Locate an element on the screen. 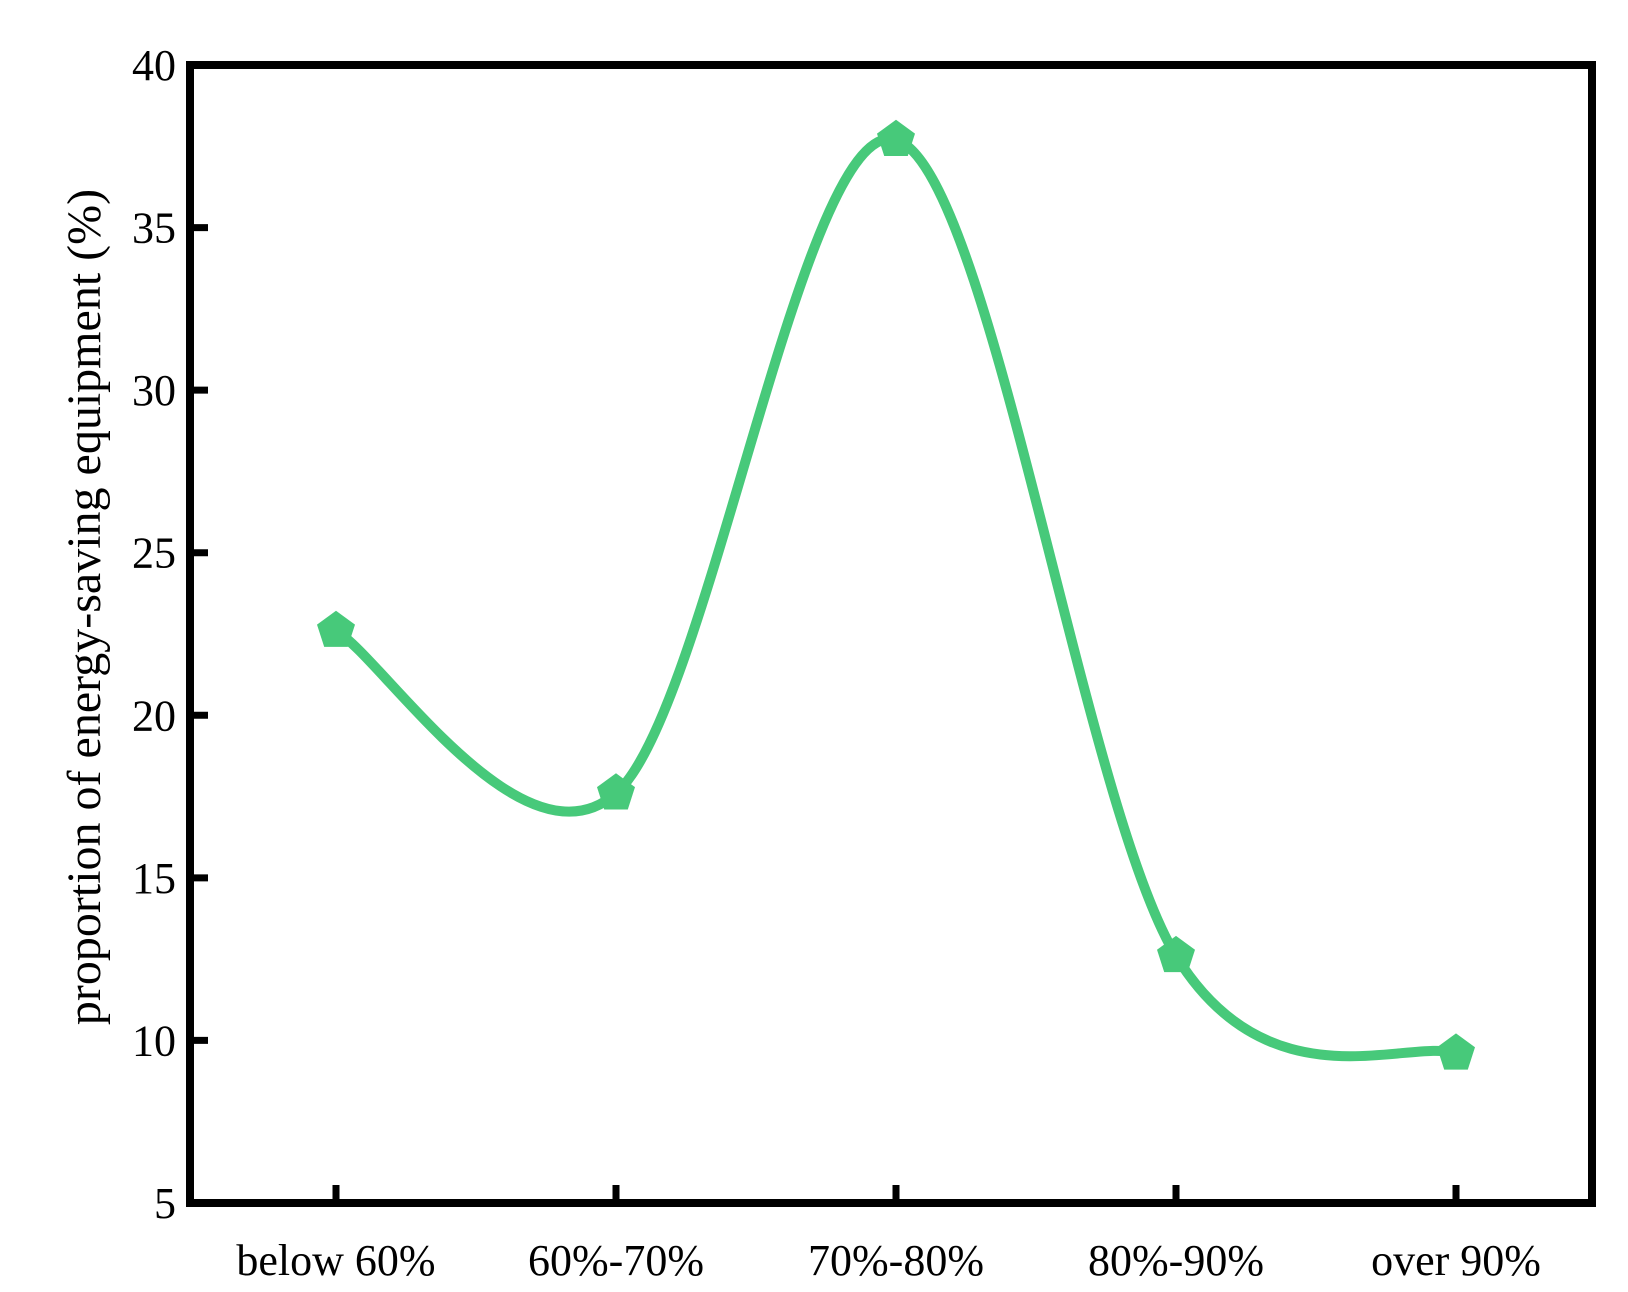 The width and height of the screenshot is (1628, 1292). y-tick-label: 15 is located at coordinates (154, 878).